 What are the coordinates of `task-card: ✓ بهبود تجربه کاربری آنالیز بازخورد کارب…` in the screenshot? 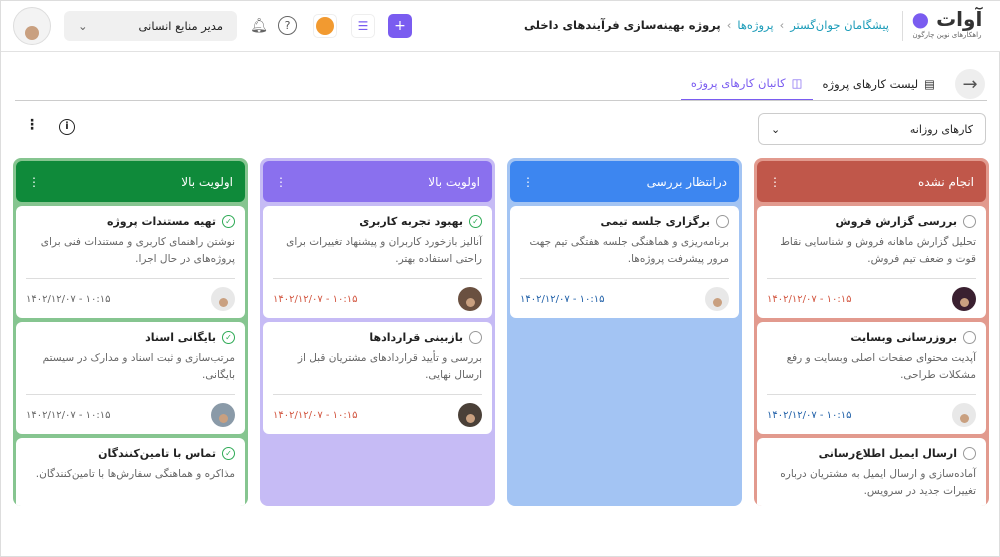 It's located at (377, 262).